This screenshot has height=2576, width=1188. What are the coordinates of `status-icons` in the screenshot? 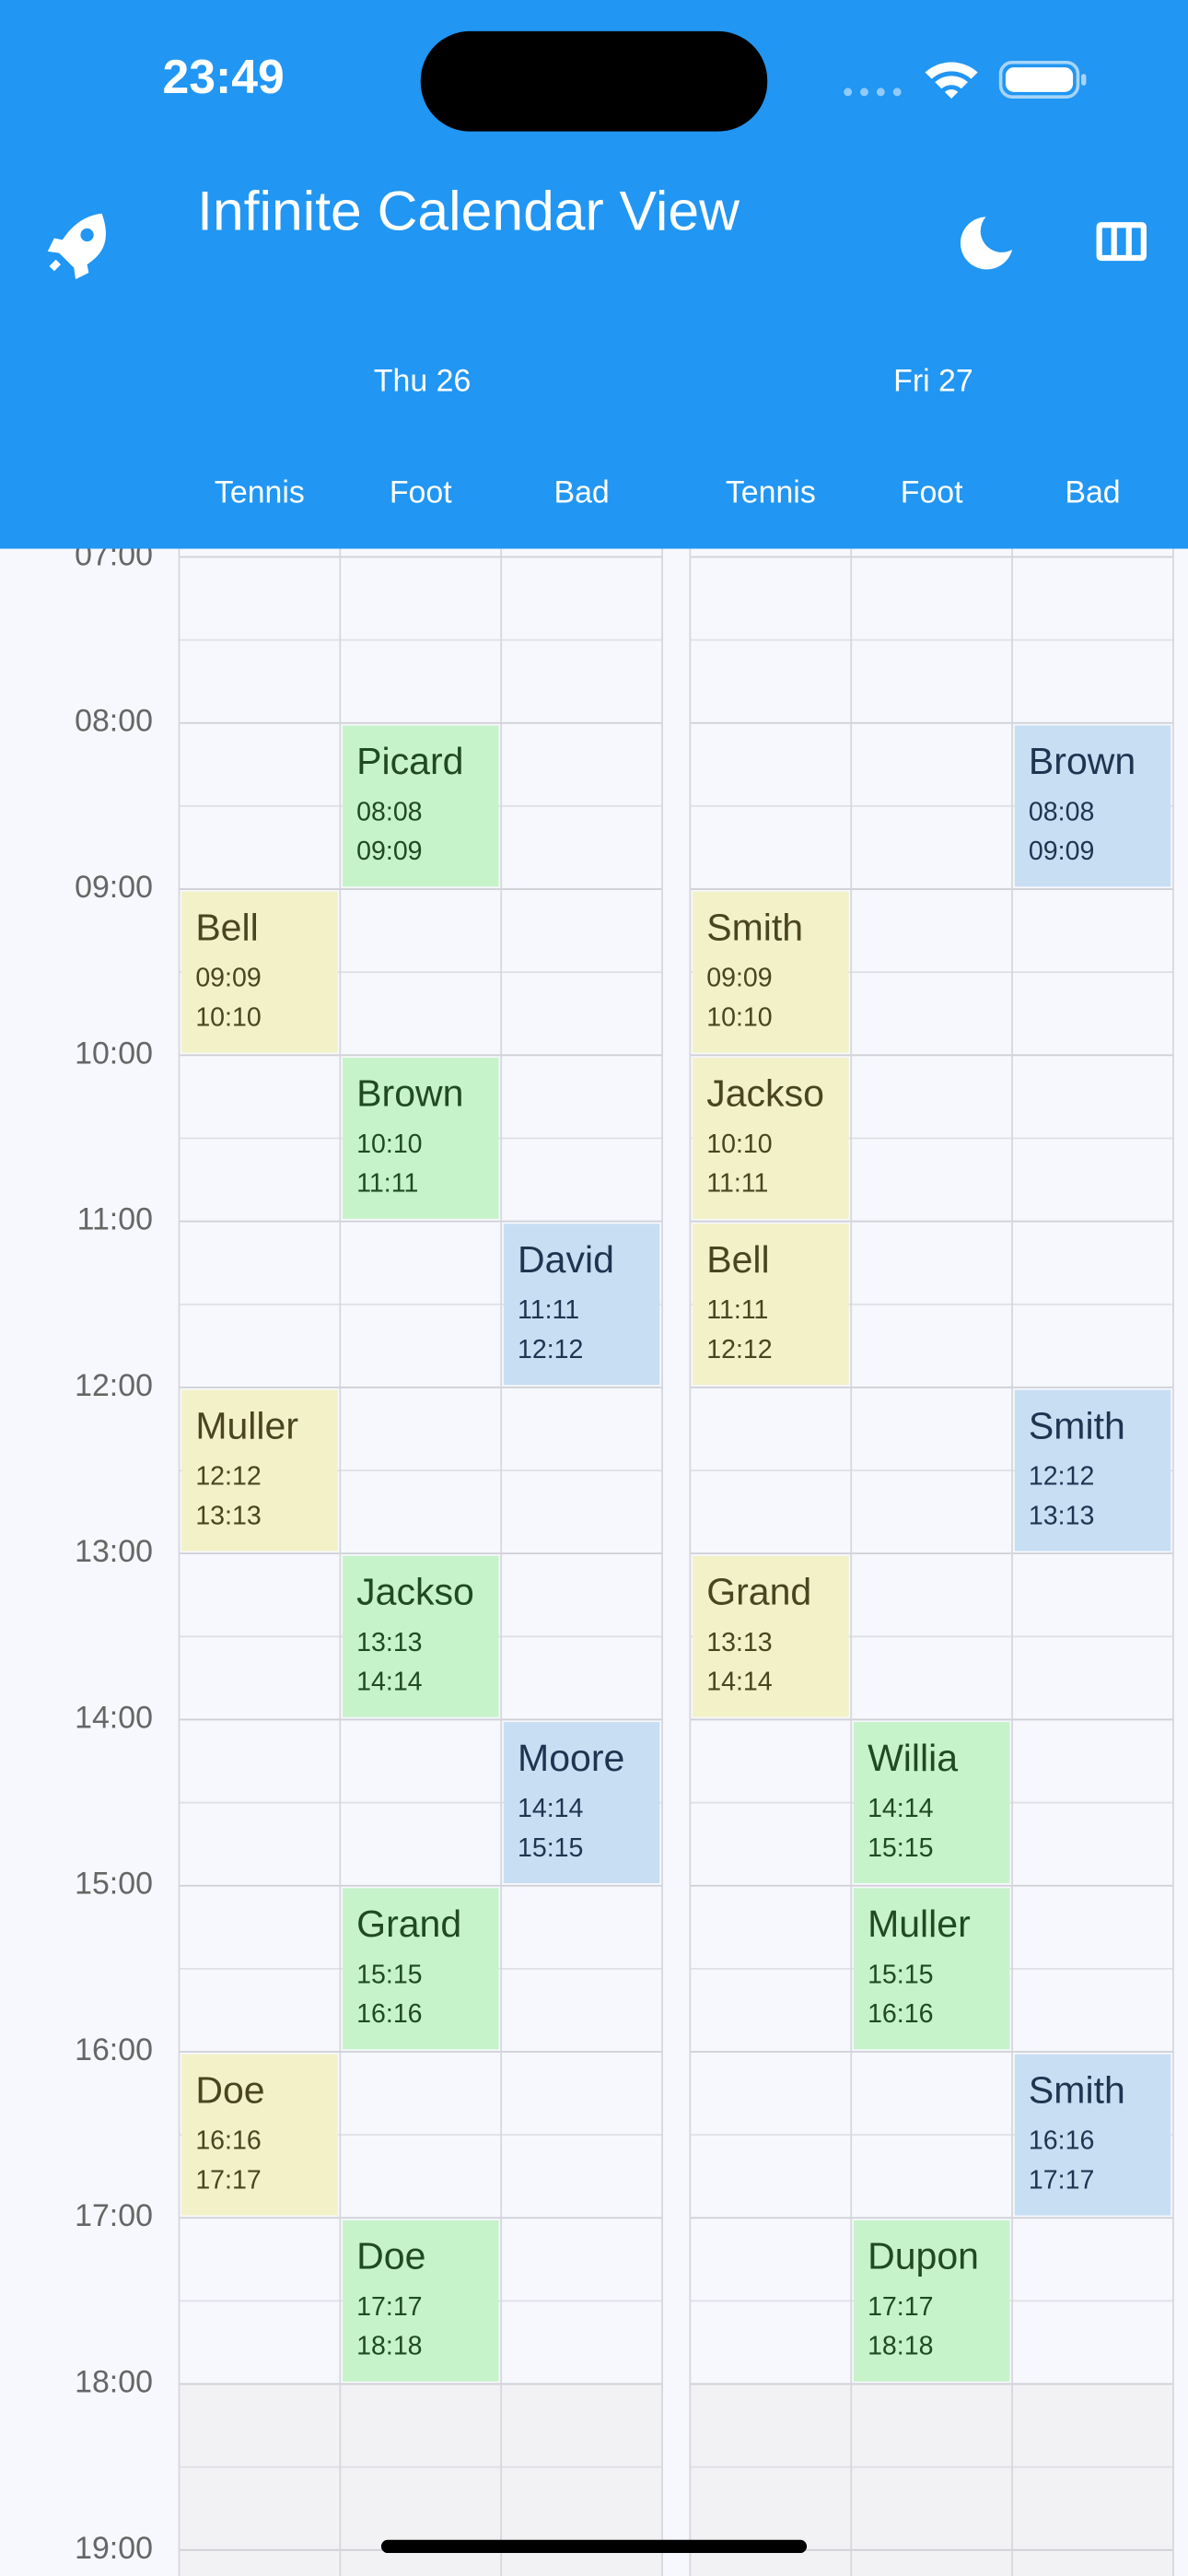 It's located at (965, 79).